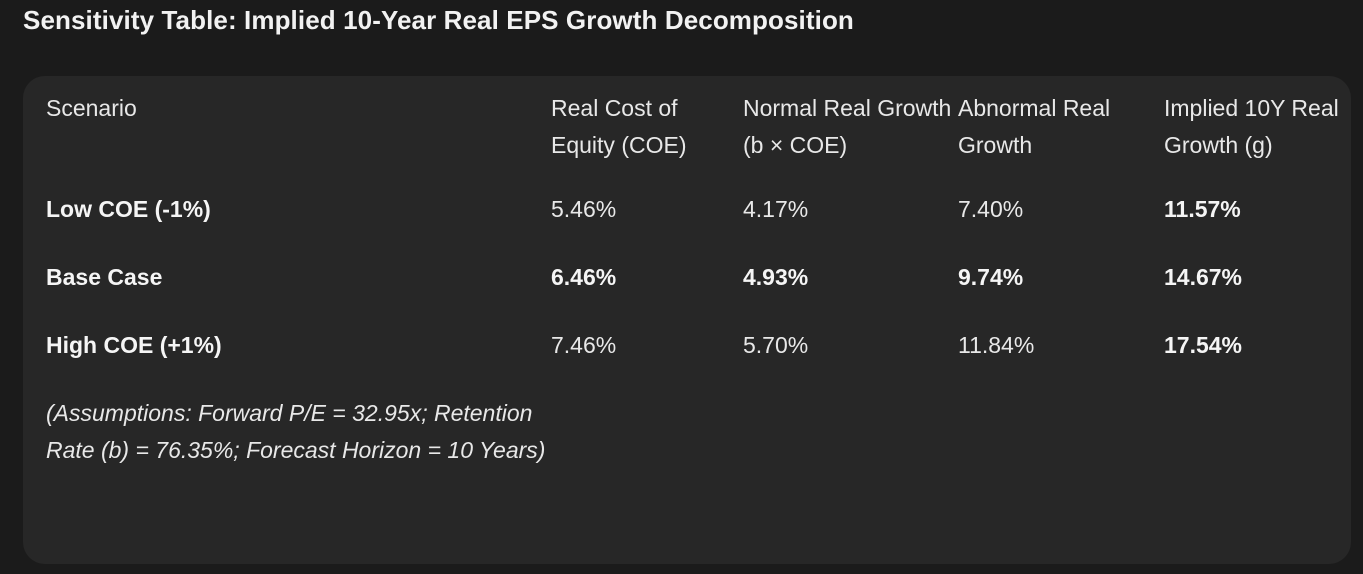 The height and width of the screenshot is (574, 1363). Describe the element at coordinates (695, 361) in the screenshot. I see `table-row-high-coe: High COE (+1%) 7.46% 5.70% 11.84% 17.54%` at that location.